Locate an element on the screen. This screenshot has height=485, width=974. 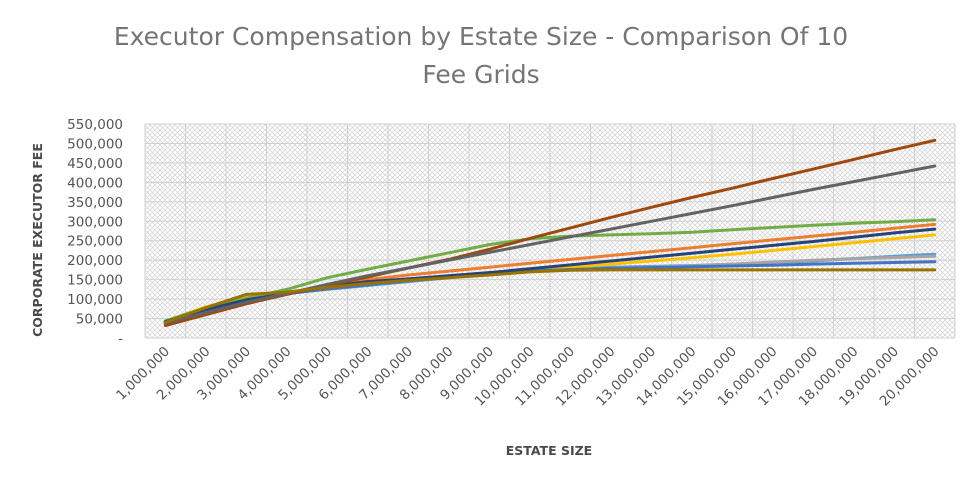
y-tick-label: 200,000 is located at coordinates (95, 261).